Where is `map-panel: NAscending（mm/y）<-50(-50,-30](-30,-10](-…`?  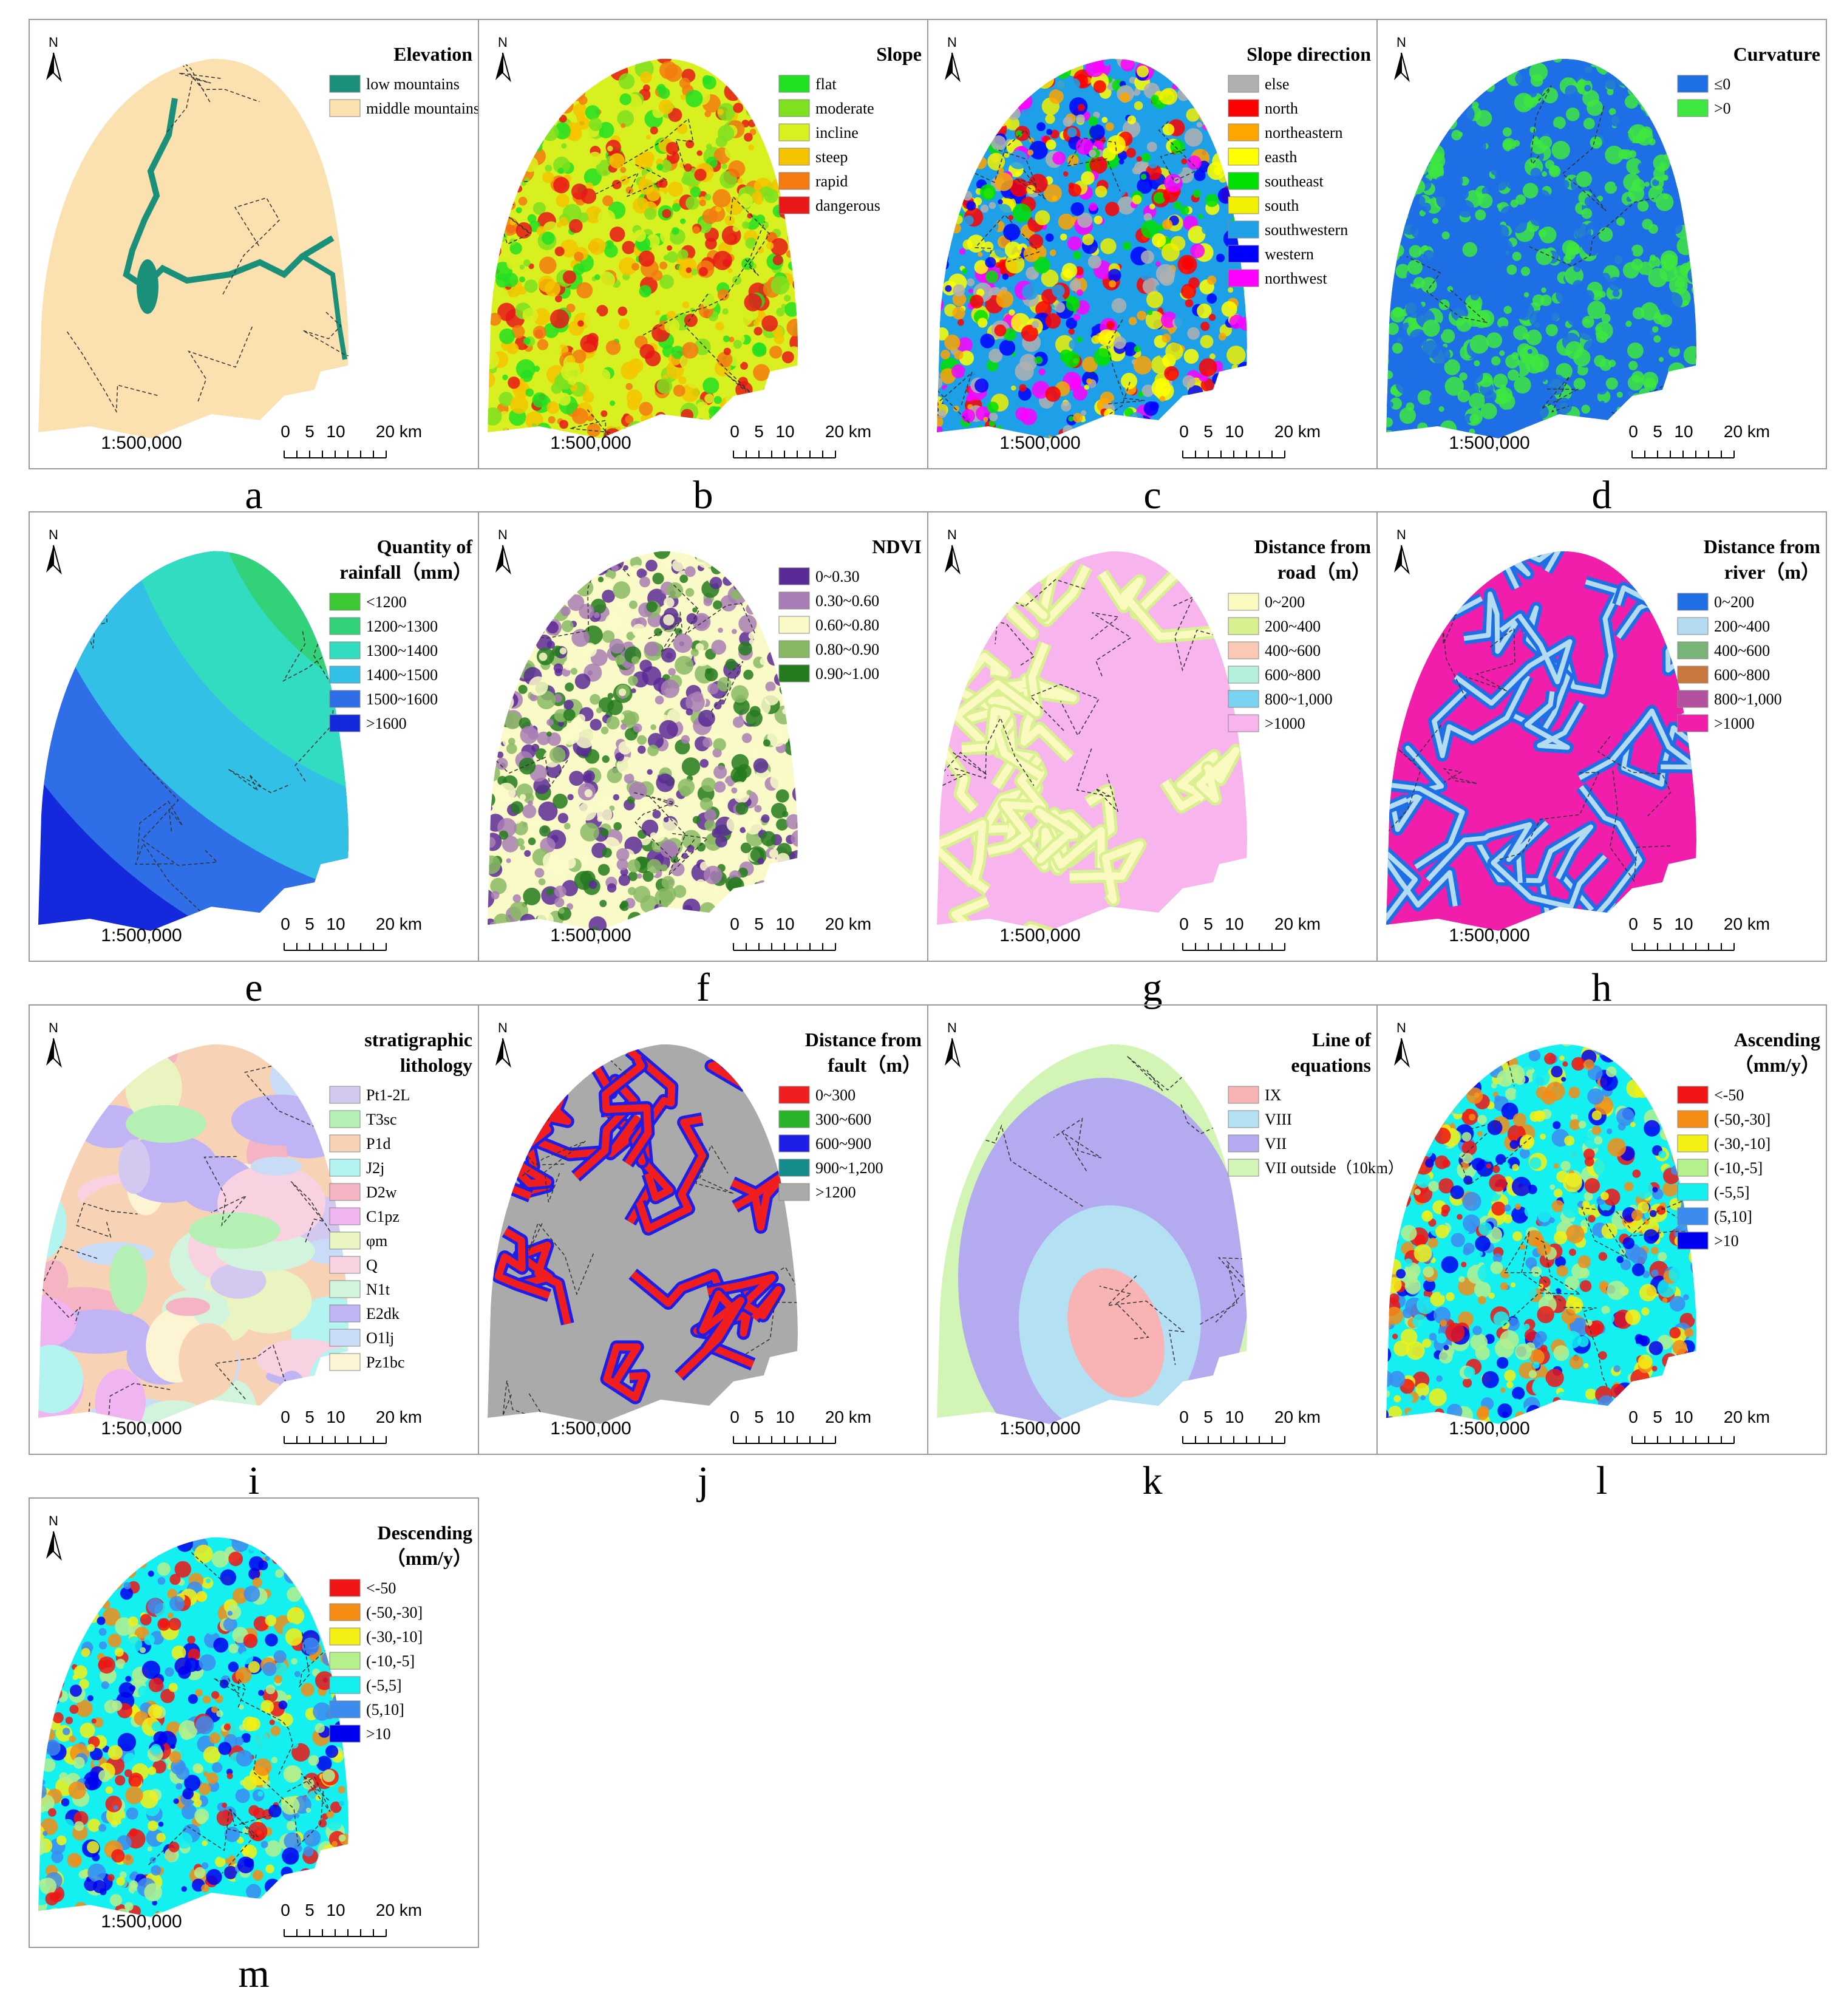 map-panel: NAscending（mm/y）<-50(-50,-30](-30,-10](-… is located at coordinates (1601, 1229).